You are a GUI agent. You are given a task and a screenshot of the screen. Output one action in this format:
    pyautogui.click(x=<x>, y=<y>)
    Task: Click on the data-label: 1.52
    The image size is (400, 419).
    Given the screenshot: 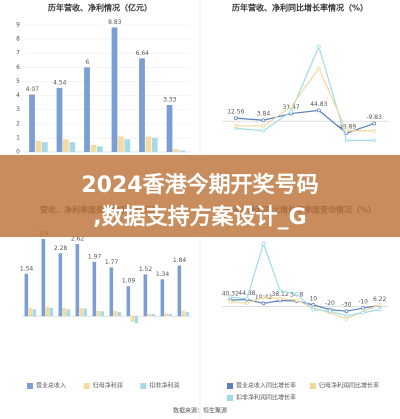 What is the action you would take?
    pyautogui.click(x=146, y=269)
    